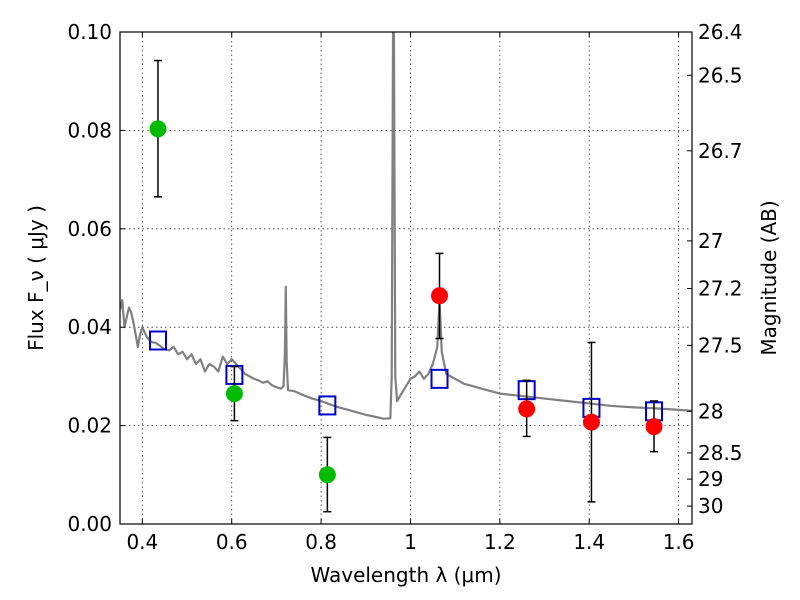 The height and width of the screenshot is (600, 800). What do you see at coordinates (232, 542) in the screenshot?
I see `x-tick-label: 0.6` at bounding box center [232, 542].